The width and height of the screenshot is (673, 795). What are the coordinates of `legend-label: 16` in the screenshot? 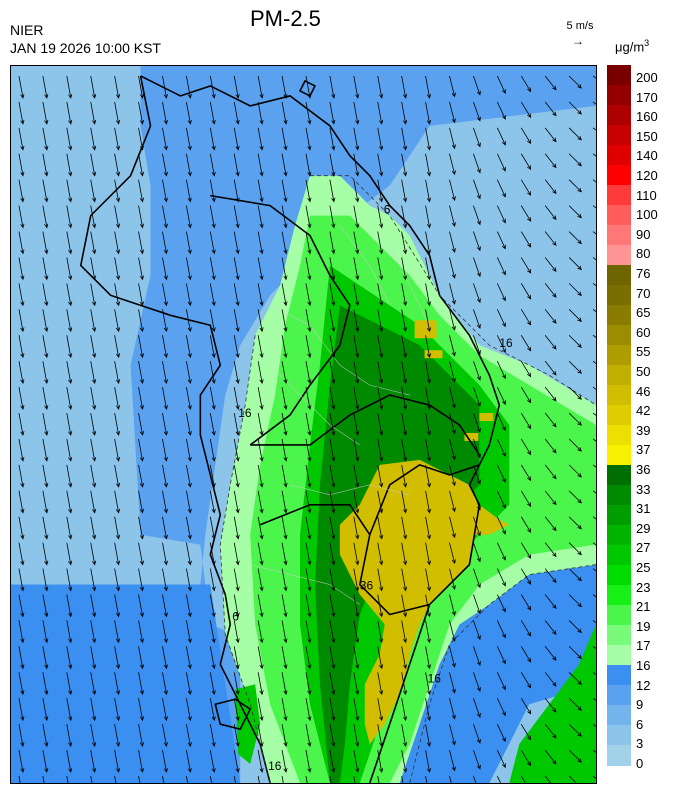 It's located at (643, 665).